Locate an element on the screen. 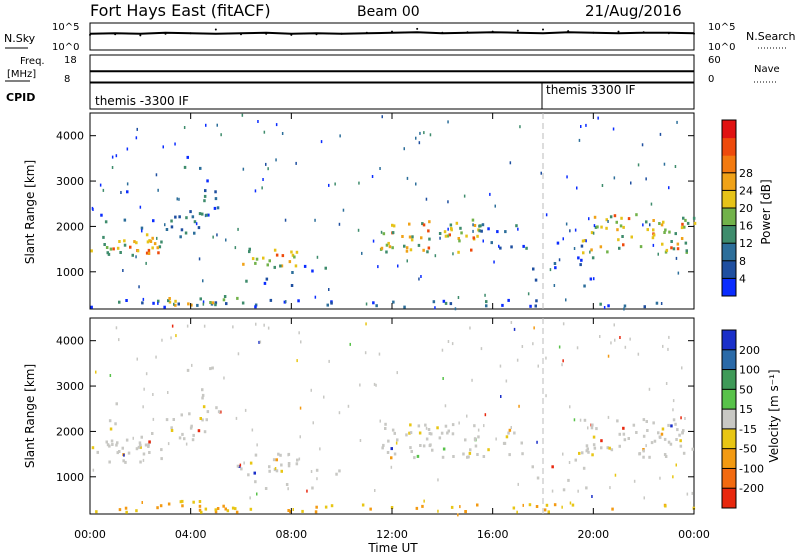 The height and width of the screenshot is (558, 800). noise-search-point is located at coordinates (593, 32).